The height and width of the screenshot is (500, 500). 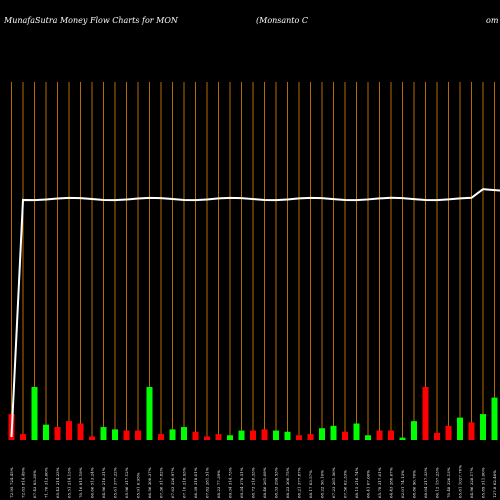 I want to click on x-tick-label: 70.16 815.19%, so click(x=80, y=482).